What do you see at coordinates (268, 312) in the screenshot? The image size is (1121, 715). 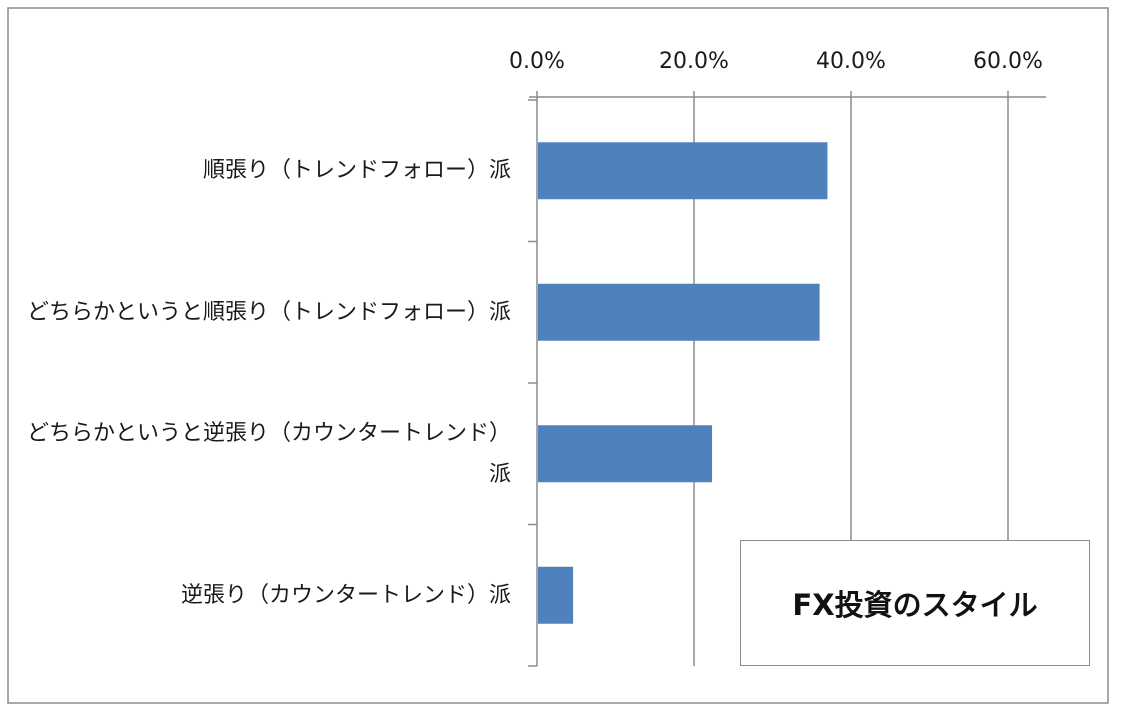 I see `y-category-label: どちらかというと順張り（トレンドフォロー）派` at bounding box center [268, 312].